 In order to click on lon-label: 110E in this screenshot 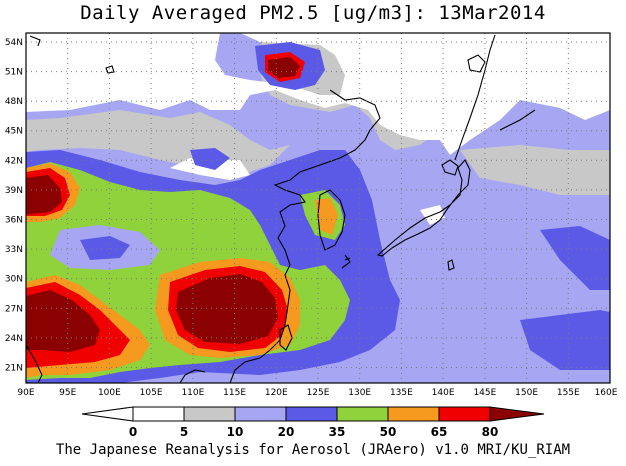, I will do `click(192, 393)`.